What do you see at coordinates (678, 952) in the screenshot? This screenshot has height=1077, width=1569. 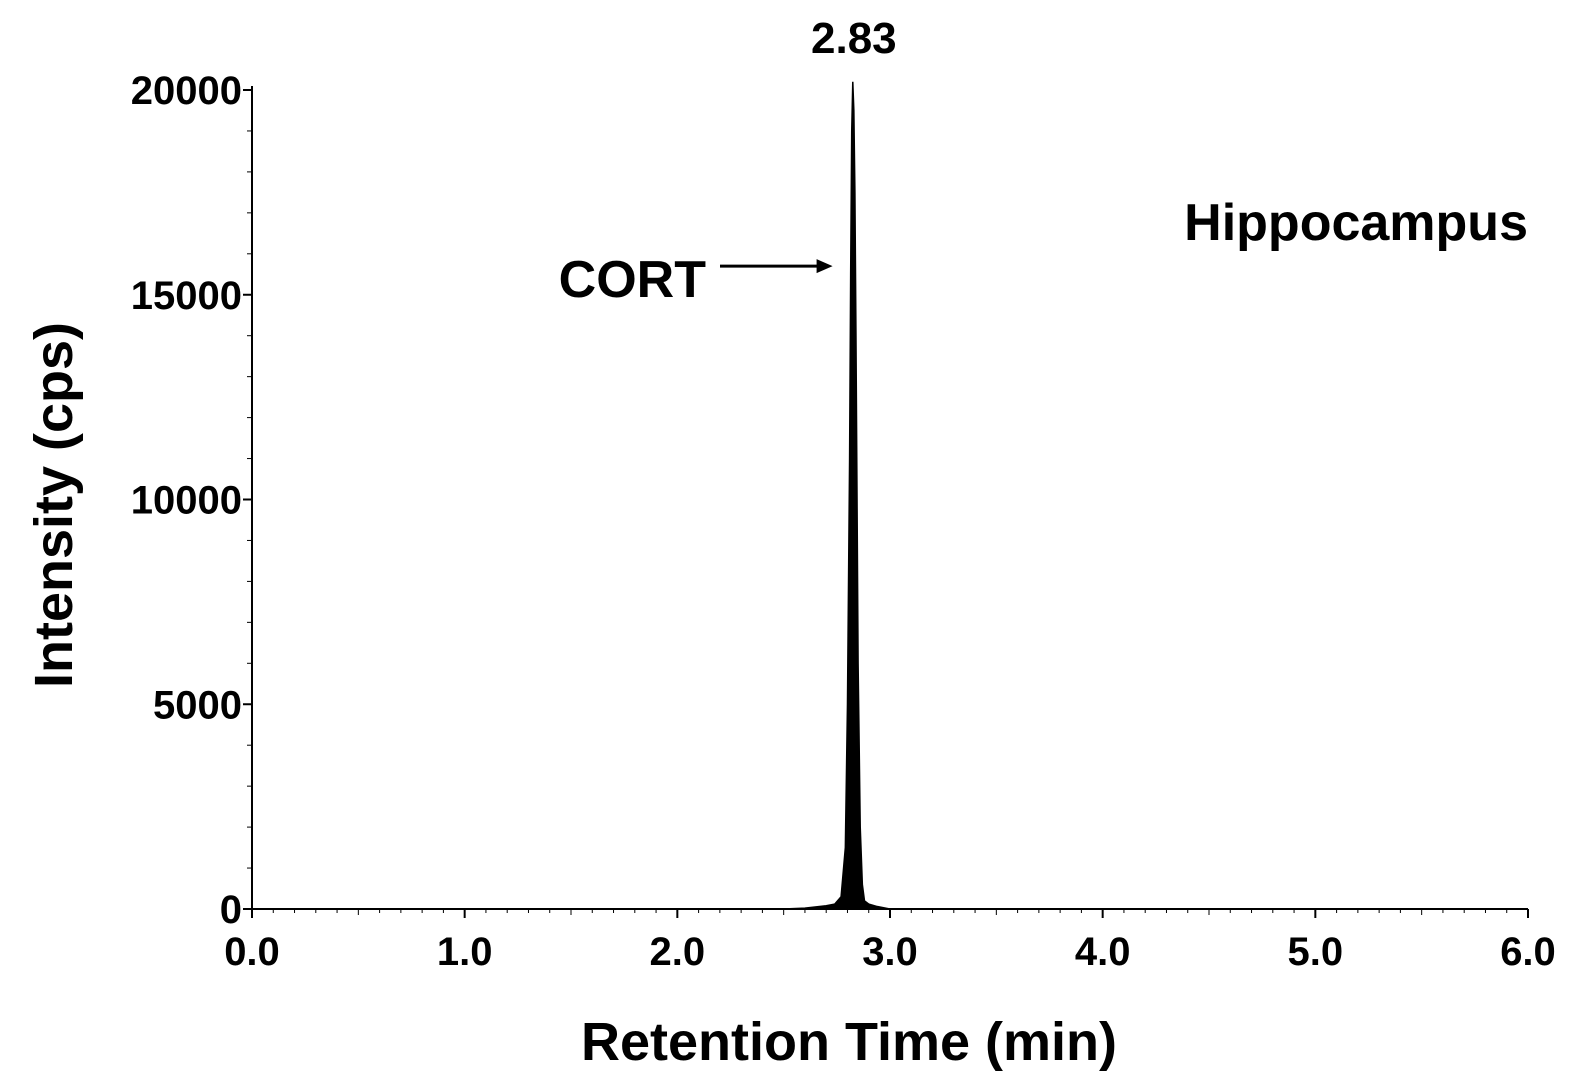 I see `x-tick-label: 2.0` at bounding box center [678, 952].